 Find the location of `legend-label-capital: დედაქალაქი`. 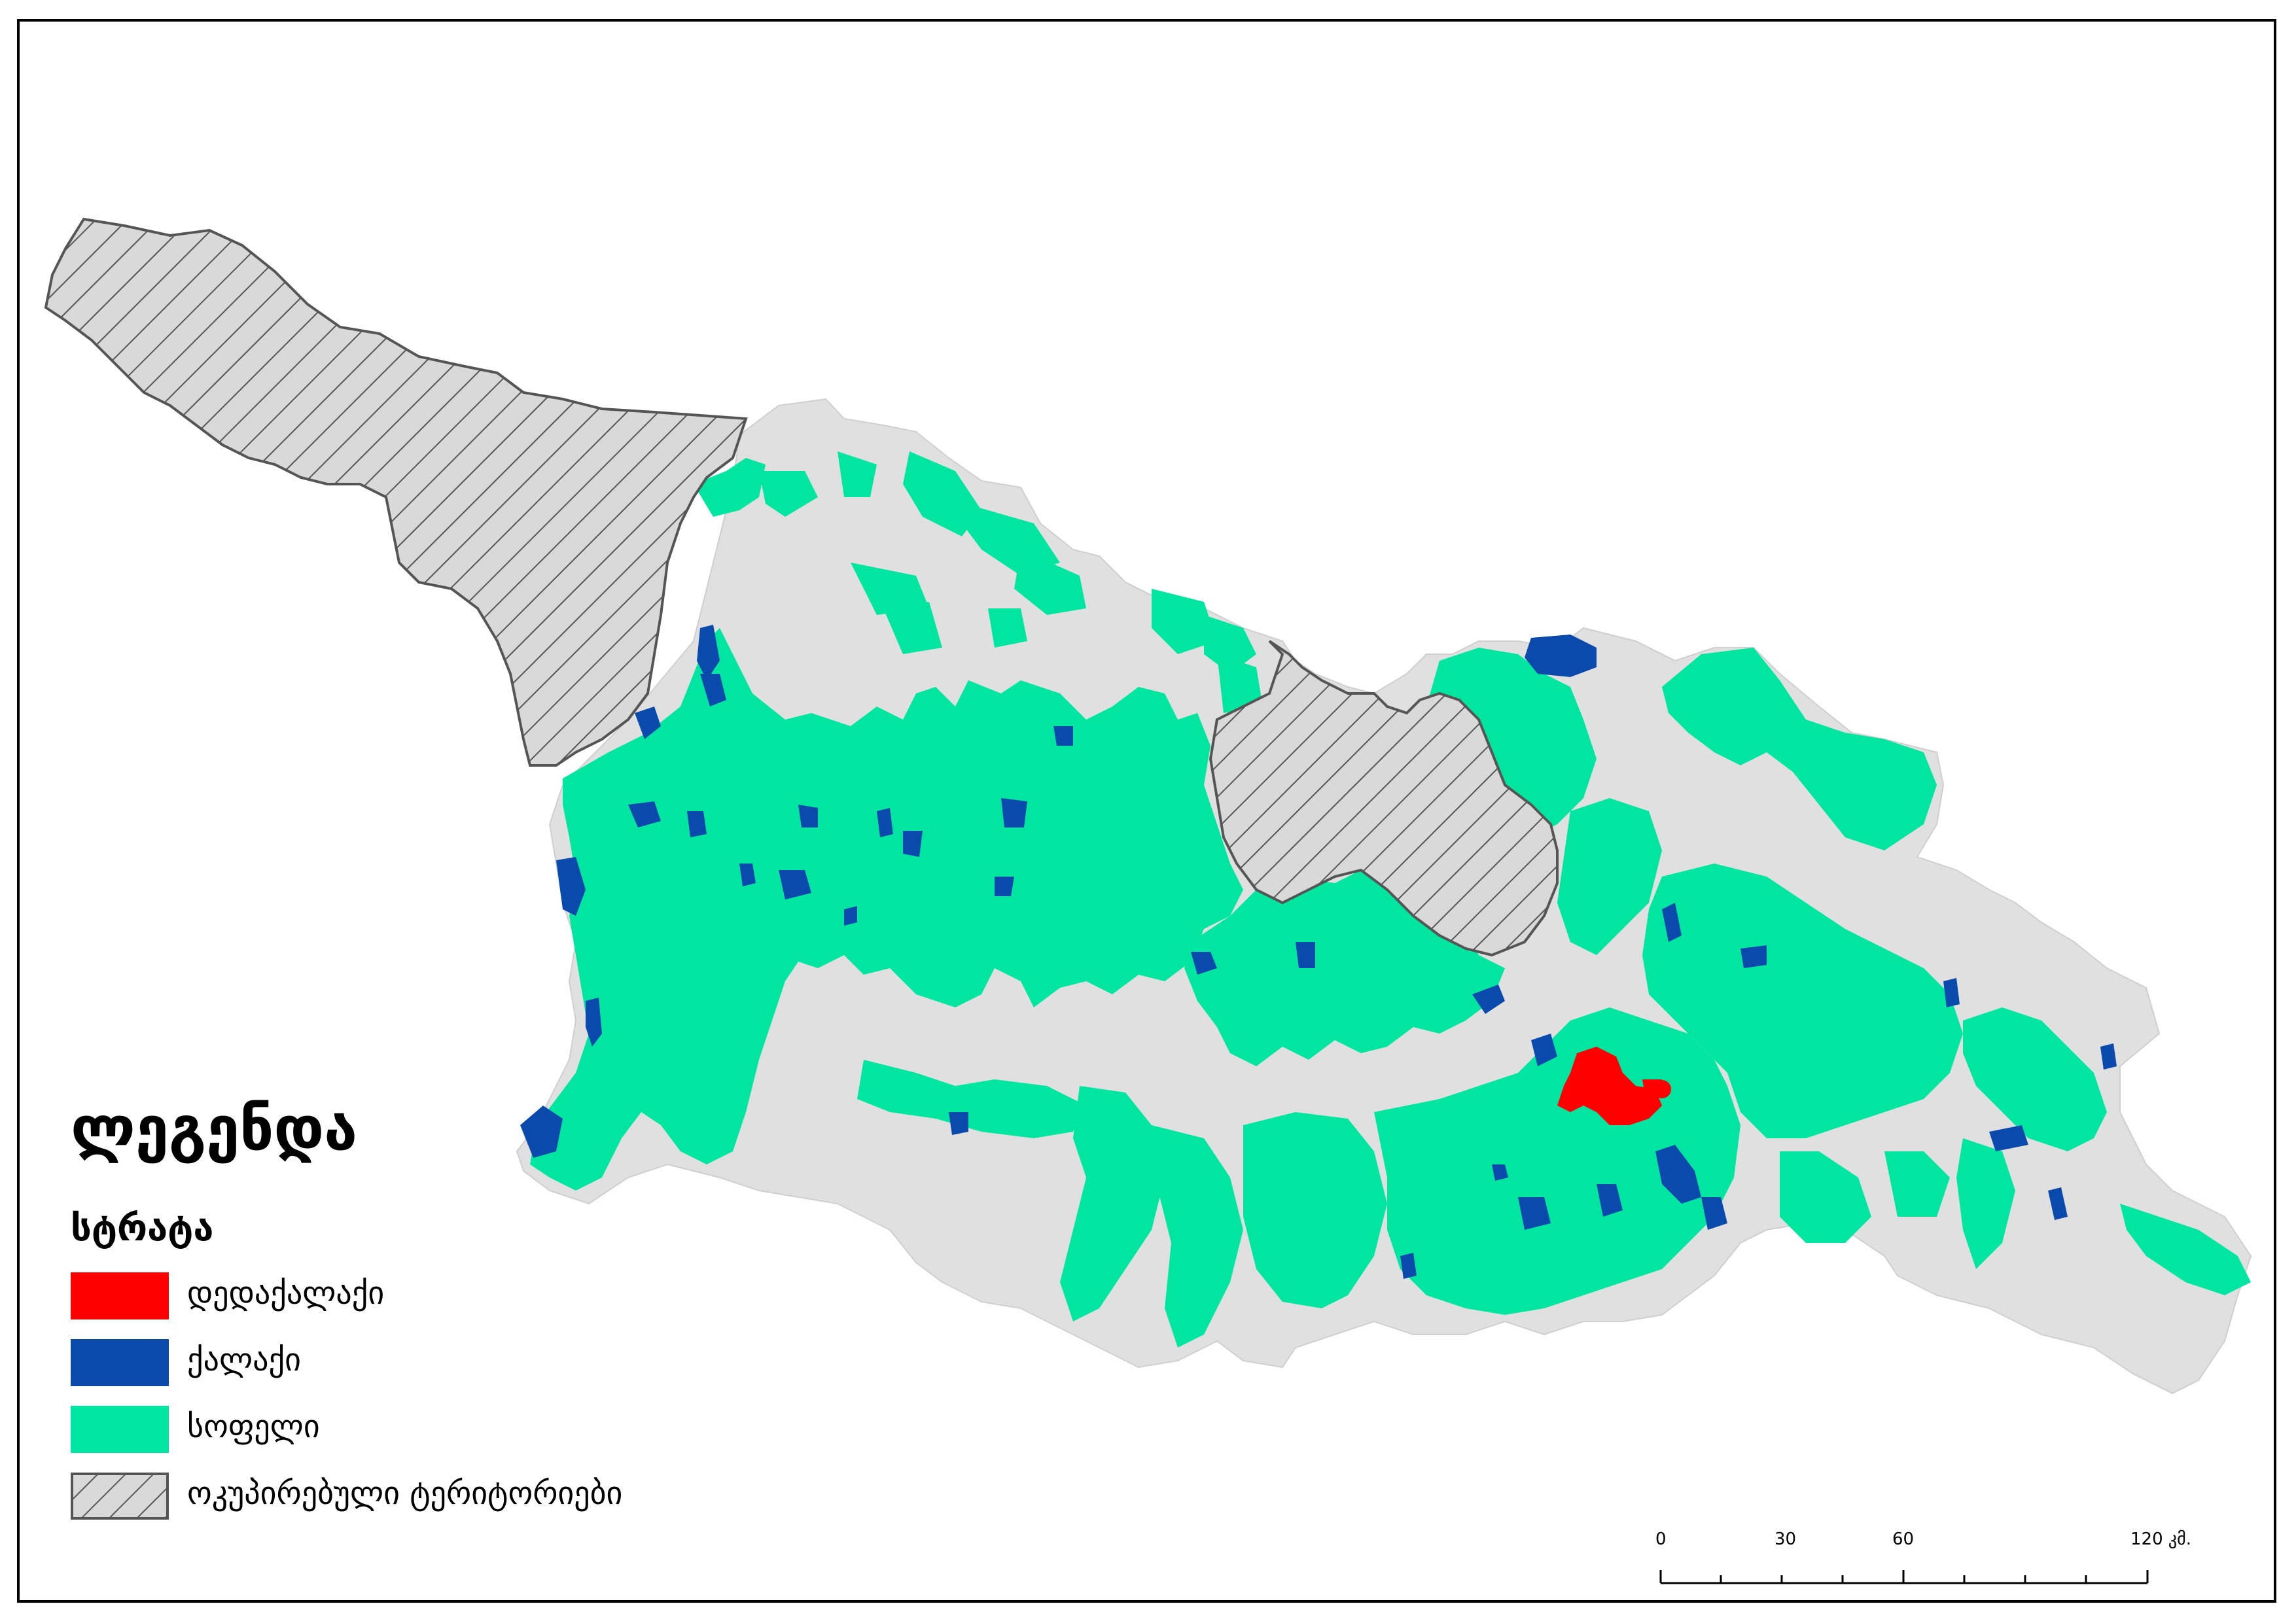

legend-label-capital: დედაქალაქი is located at coordinates (286, 1293).